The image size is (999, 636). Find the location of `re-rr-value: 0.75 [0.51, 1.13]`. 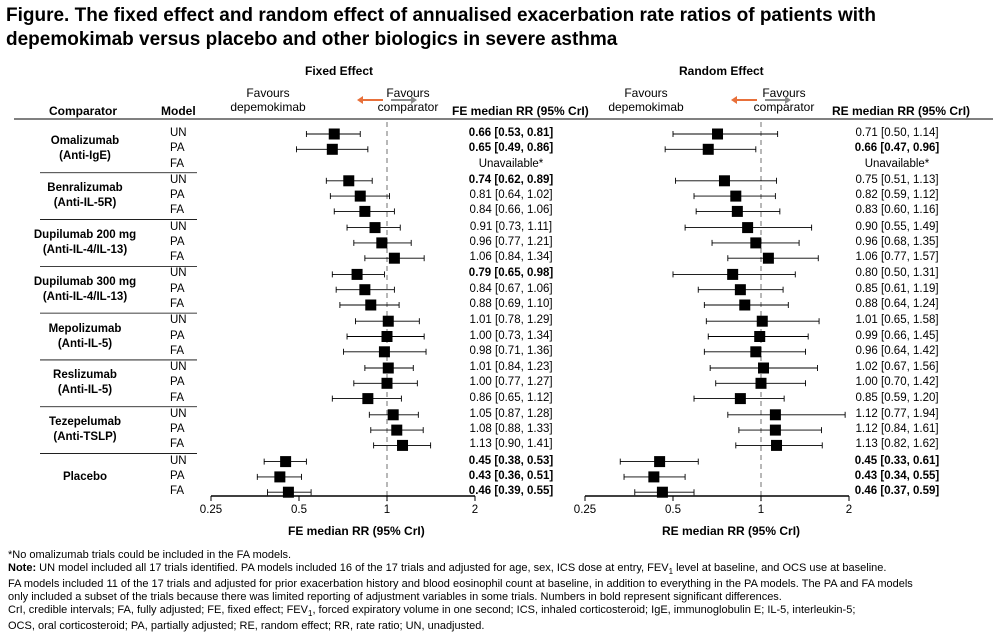

re-rr-value: 0.75 [0.51, 1.13] is located at coordinates (897, 179).